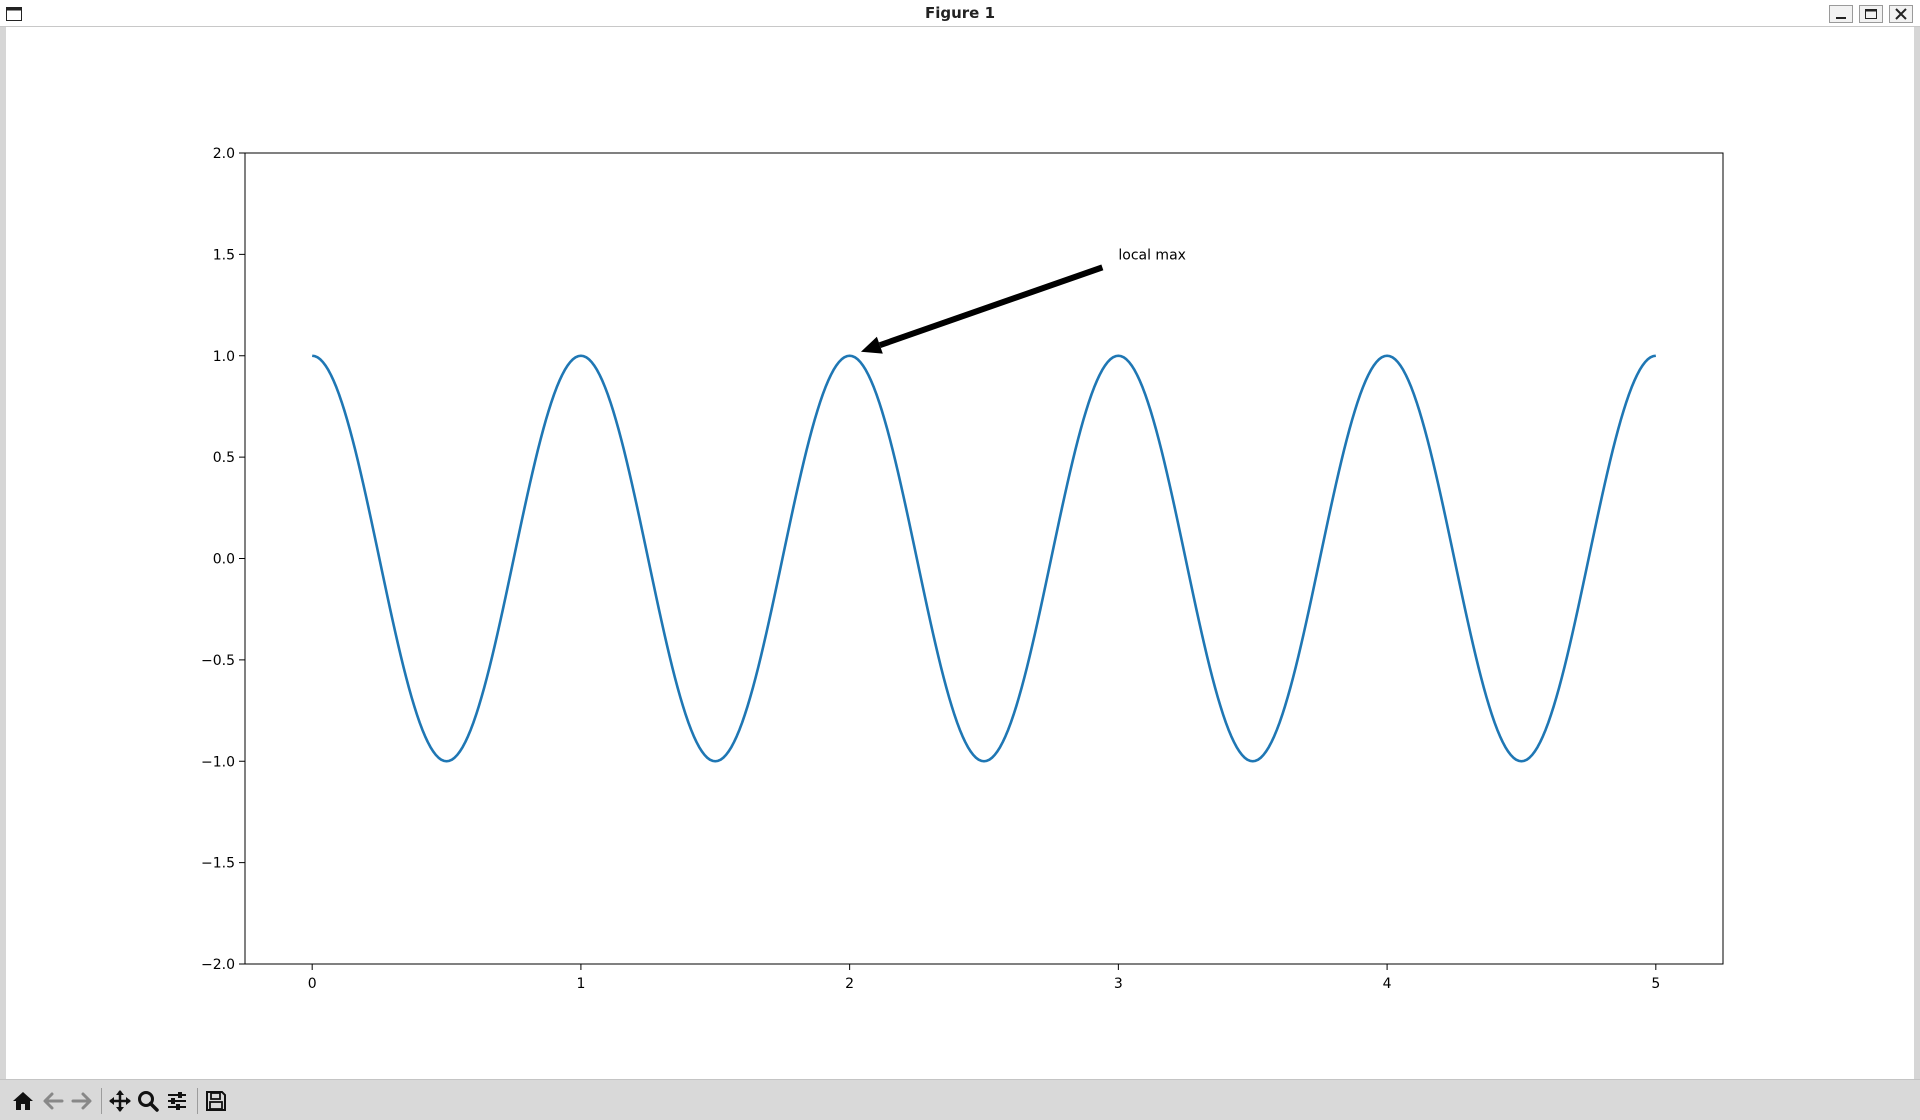  I want to click on window-title: Figure 1, so click(960, 13).